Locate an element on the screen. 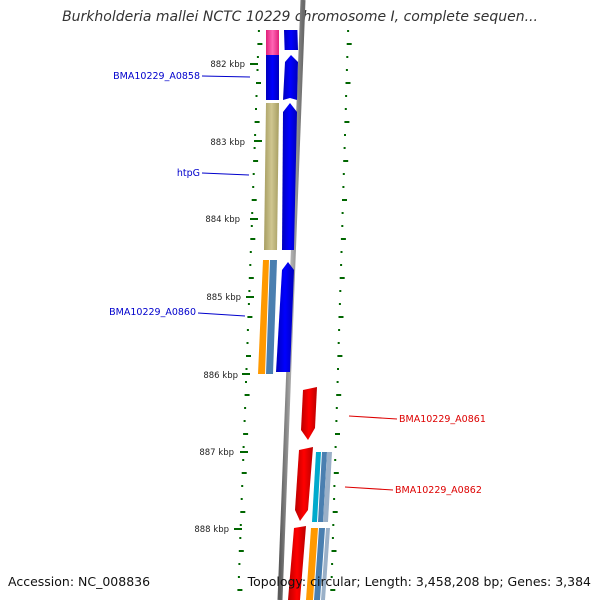 The width and height of the screenshot is (600, 600). forward-cds-track is located at coordinates (287, 201).